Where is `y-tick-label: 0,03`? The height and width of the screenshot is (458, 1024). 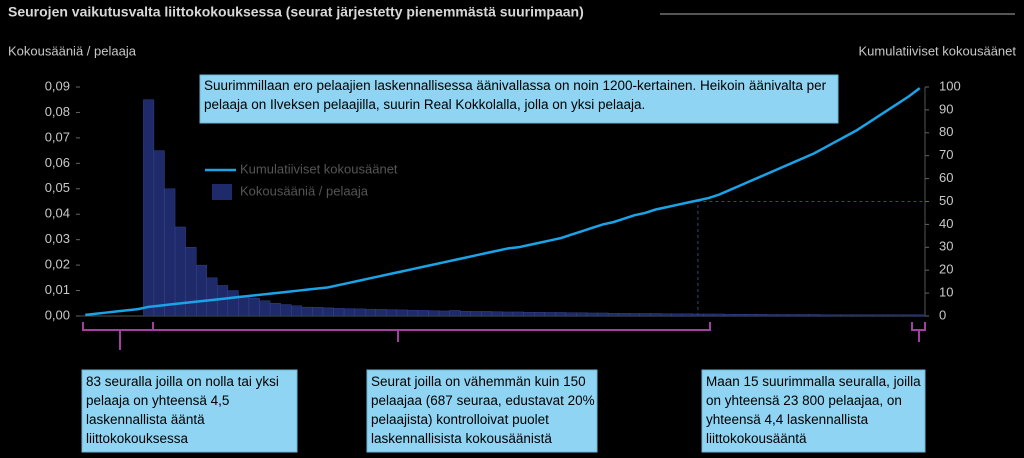
y-tick-label: 0,03 is located at coordinates (57, 238).